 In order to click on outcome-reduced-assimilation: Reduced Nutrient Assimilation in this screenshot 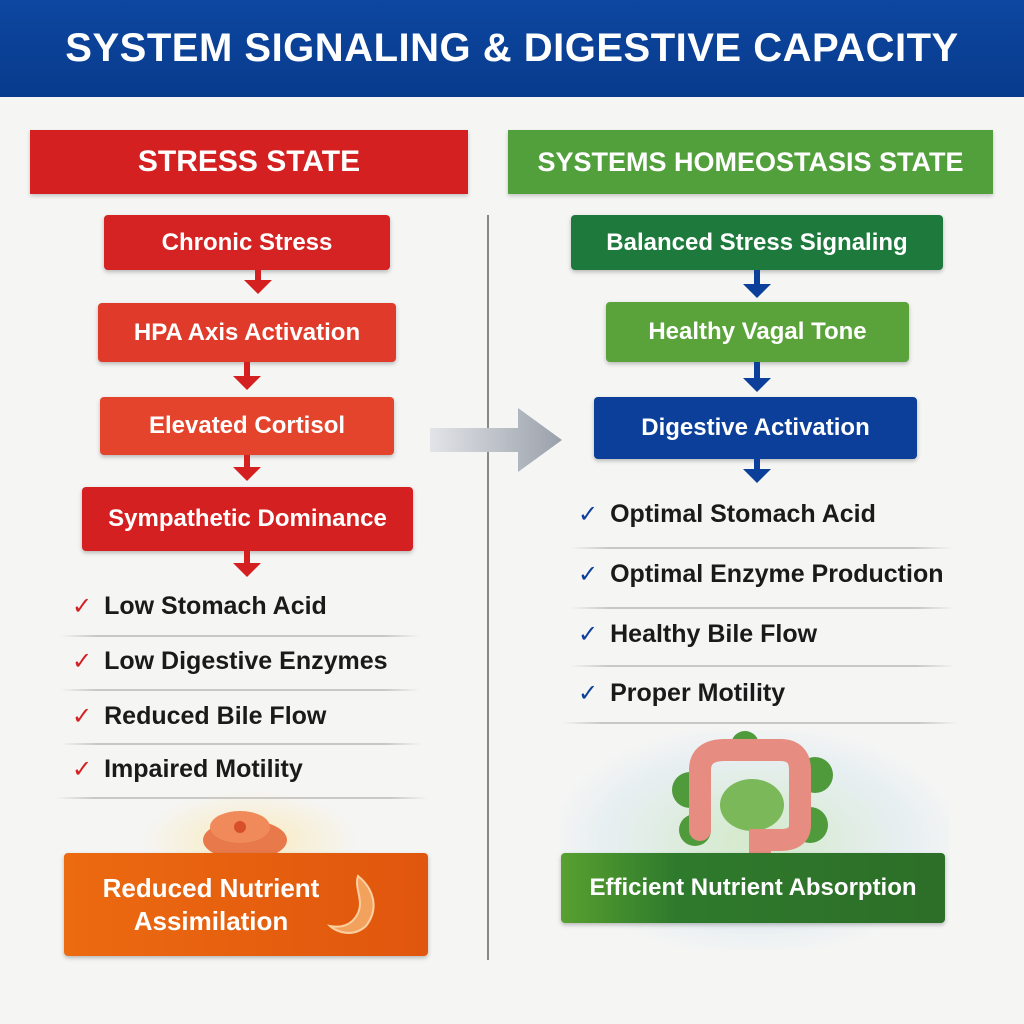, I will do `click(246, 904)`.